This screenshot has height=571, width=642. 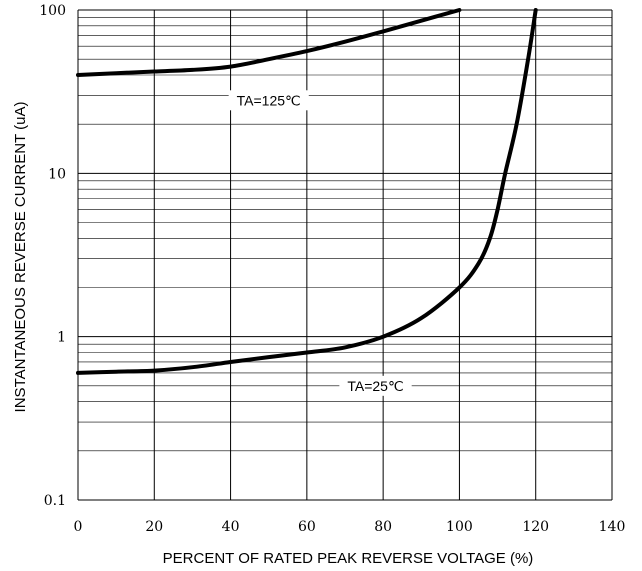 I want to click on y-tick-label: 0.1, so click(x=55, y=501).